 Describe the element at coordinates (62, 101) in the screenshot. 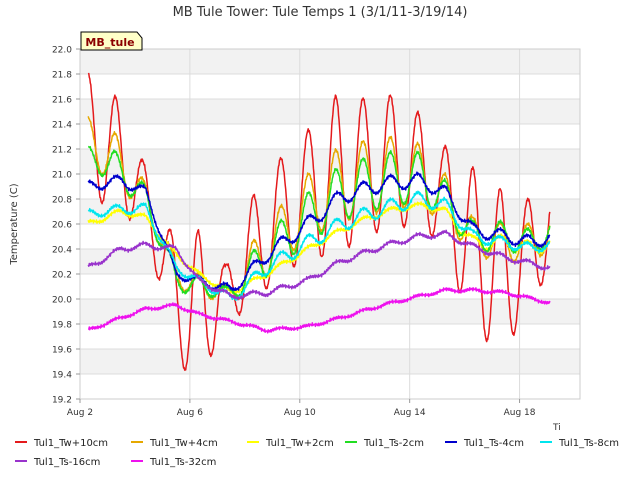

I see `y-tick-label: 21.6` at that location.